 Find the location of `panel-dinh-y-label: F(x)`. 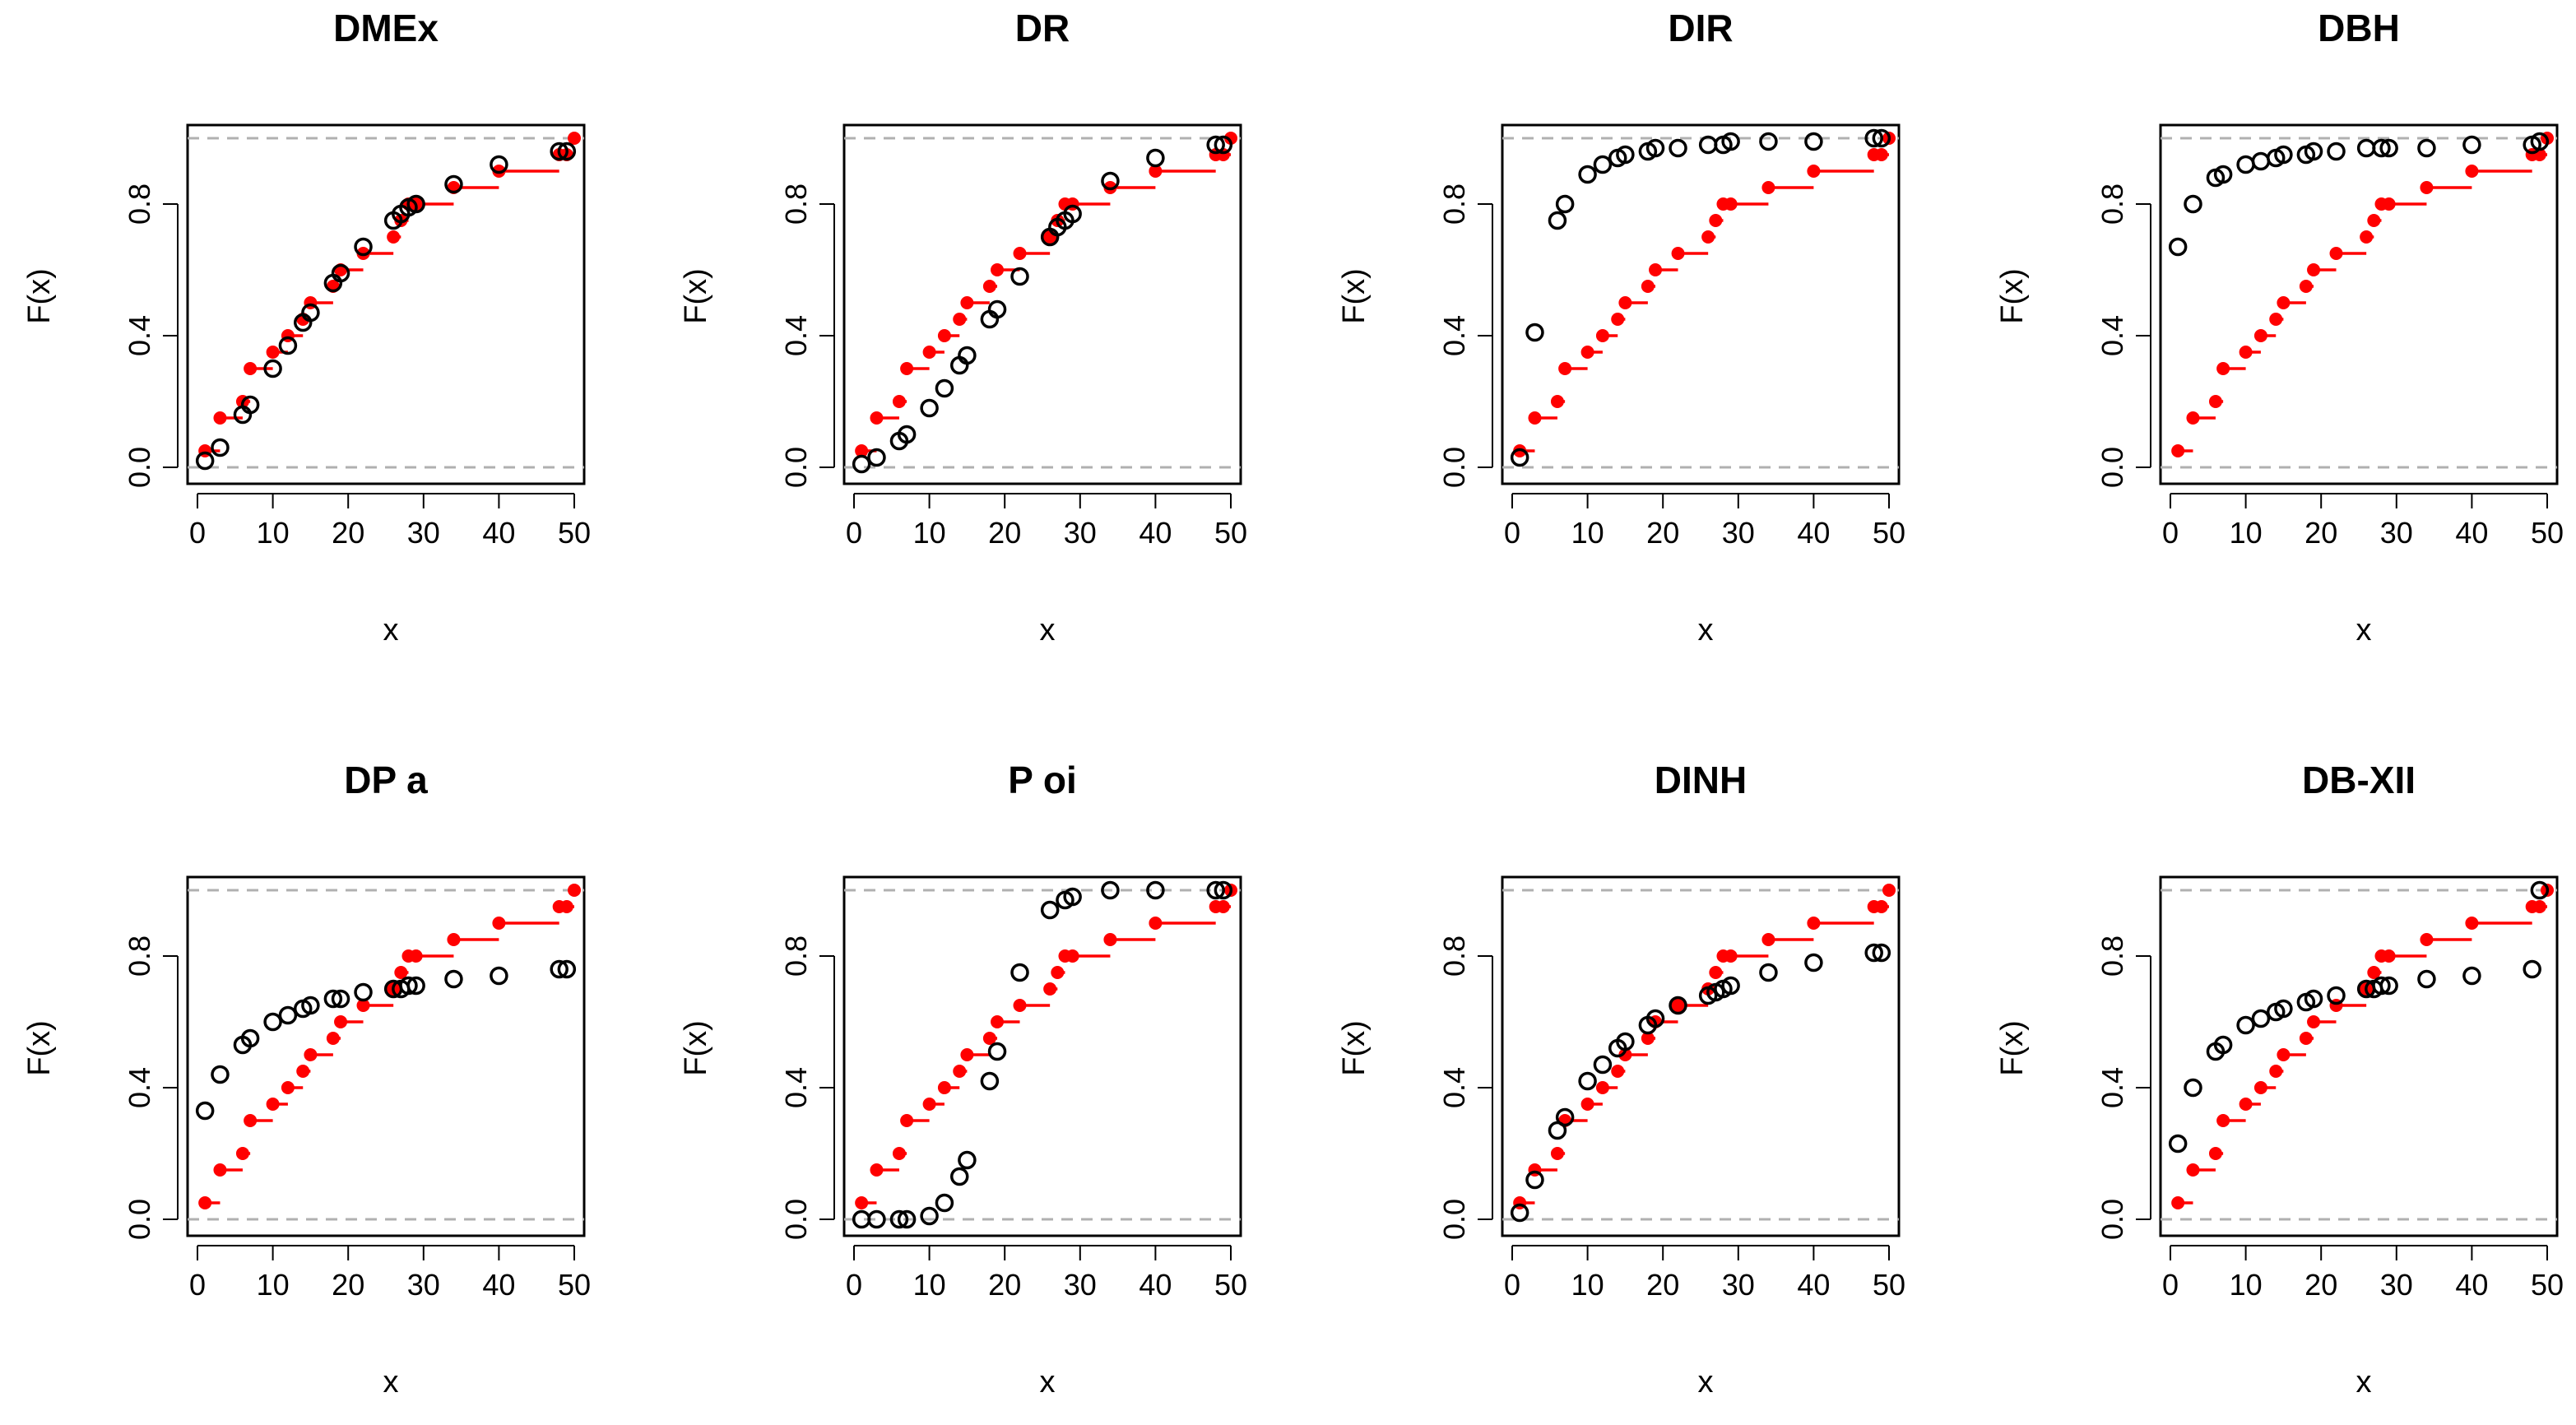

panel-dinh-y-label: F(x) is located at coordinates (1355, 1048).